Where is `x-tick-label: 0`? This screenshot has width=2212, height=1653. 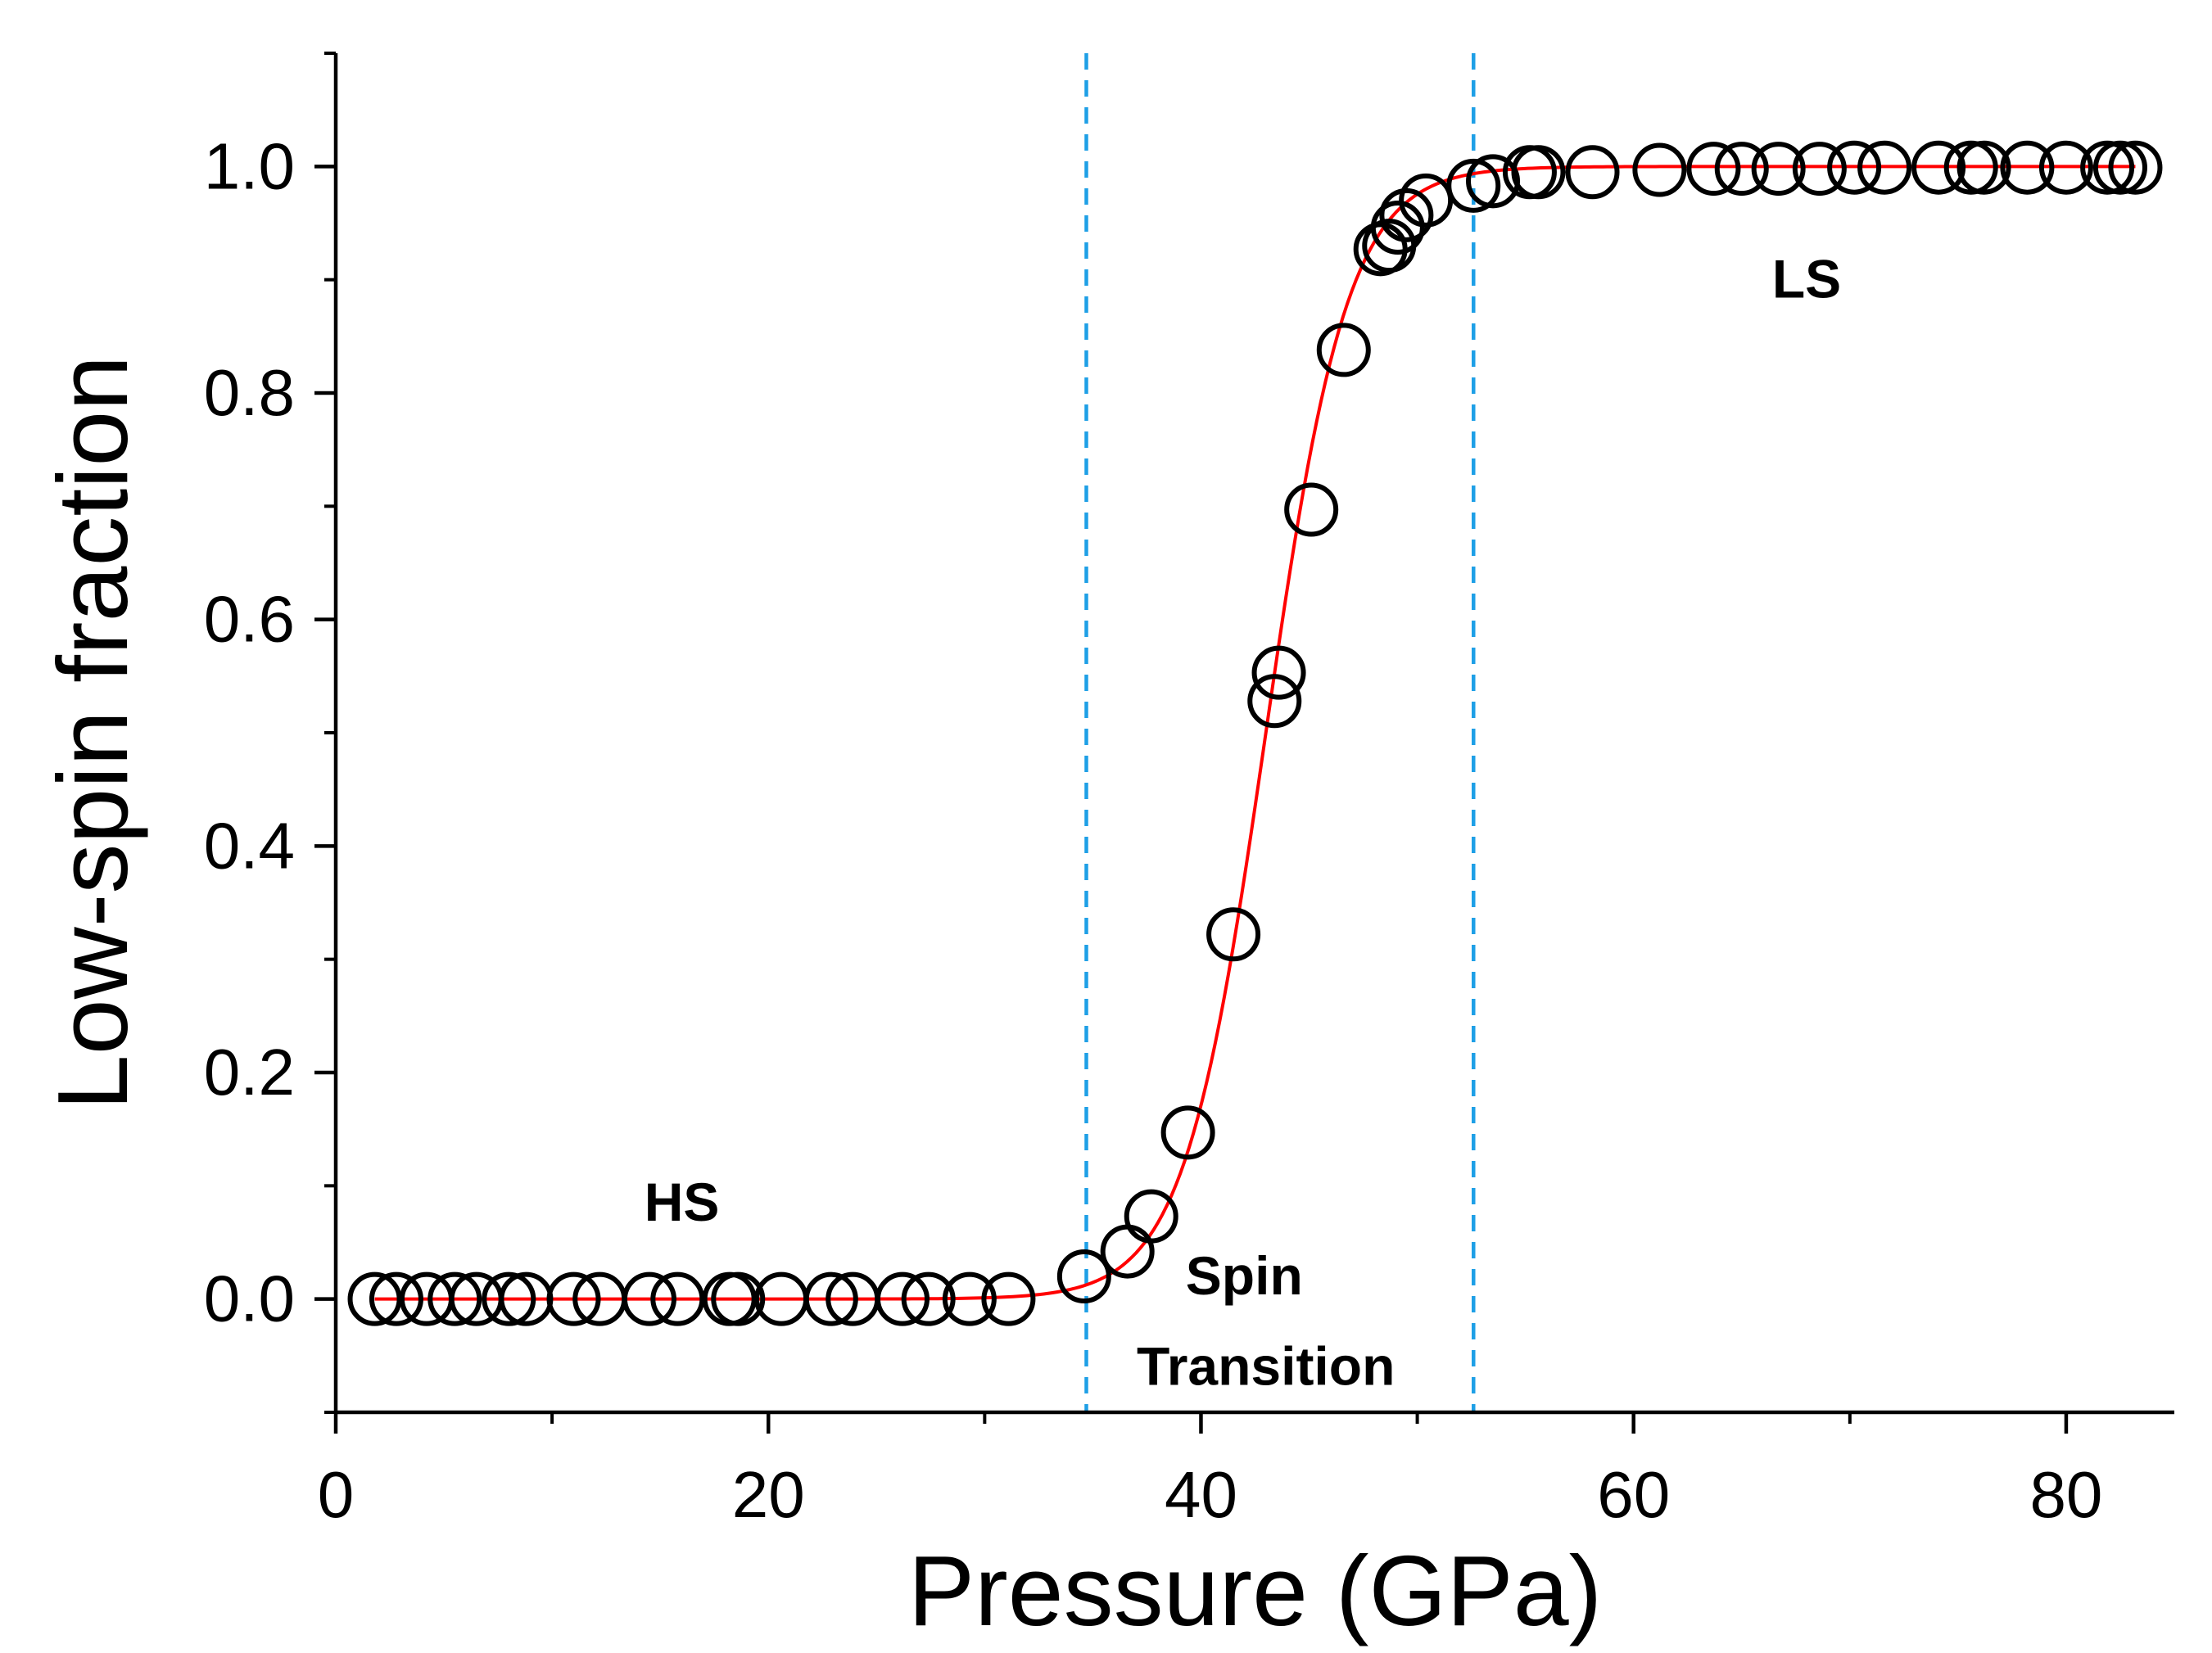 x-tick-label: 0 is located at coordinates (336, 1494).